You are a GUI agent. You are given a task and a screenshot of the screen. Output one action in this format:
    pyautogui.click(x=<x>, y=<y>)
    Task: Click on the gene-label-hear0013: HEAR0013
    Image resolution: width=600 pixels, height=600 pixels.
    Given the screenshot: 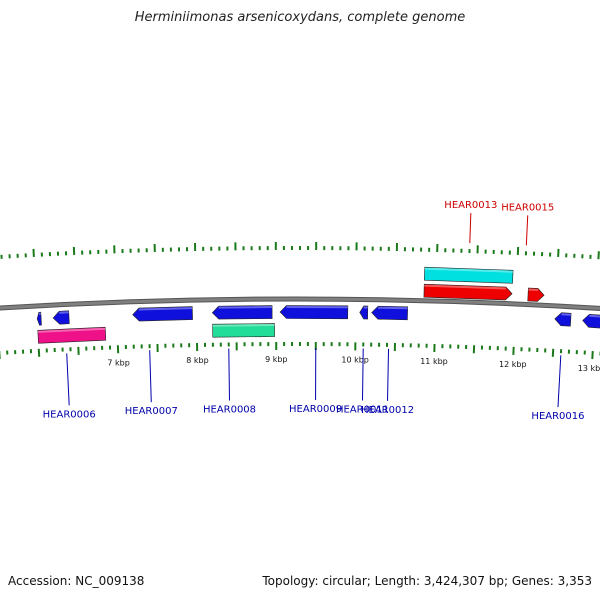 What is the action you would take?
    pyautogui.click(x=470, y=222)
    